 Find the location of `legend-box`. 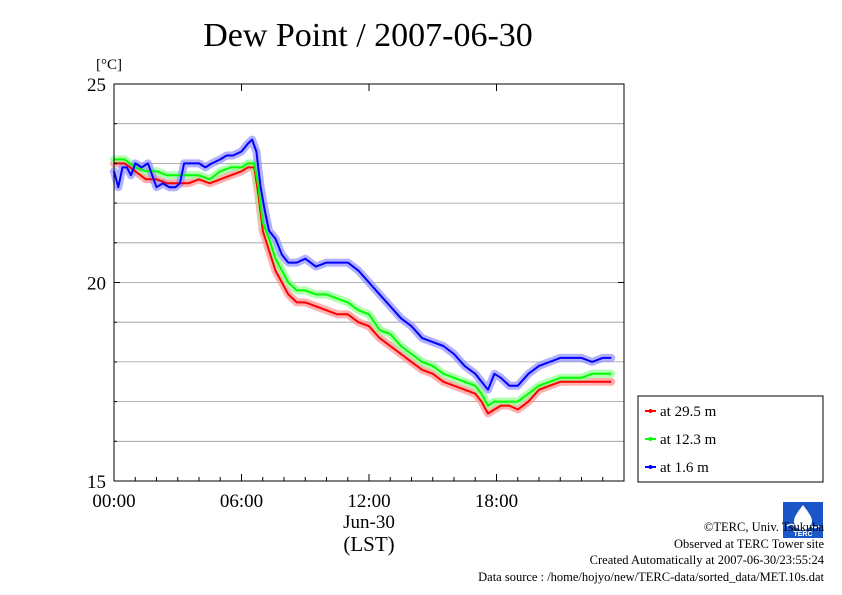

legend-box is located at coordinates (730, 439).